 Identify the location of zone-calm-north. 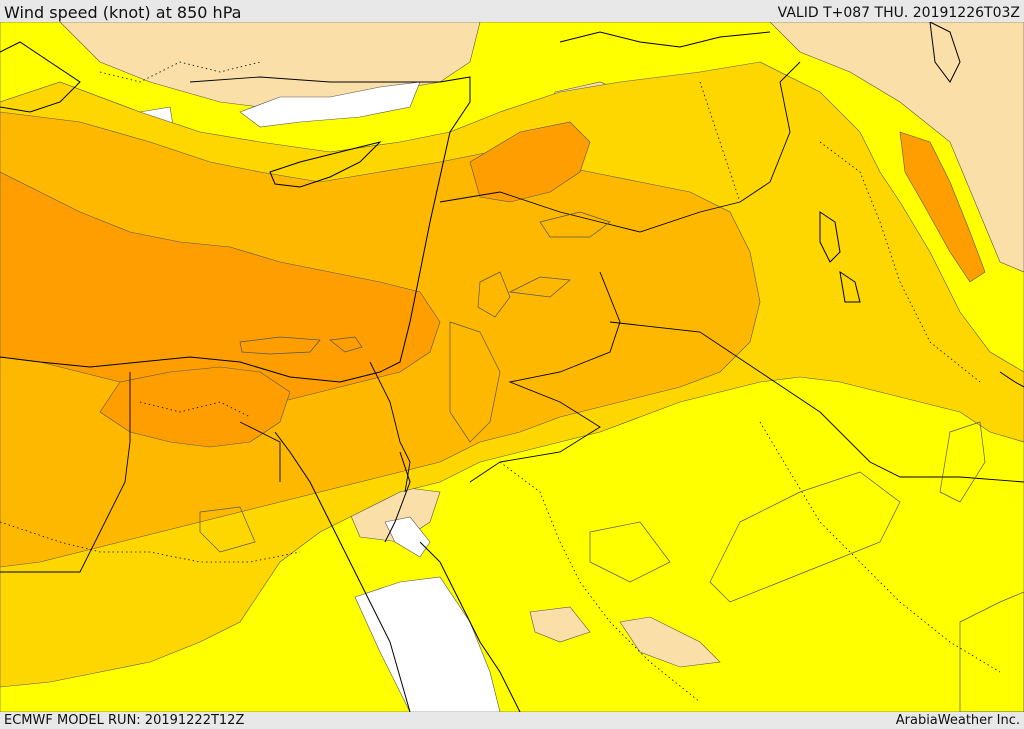
(330, 104).